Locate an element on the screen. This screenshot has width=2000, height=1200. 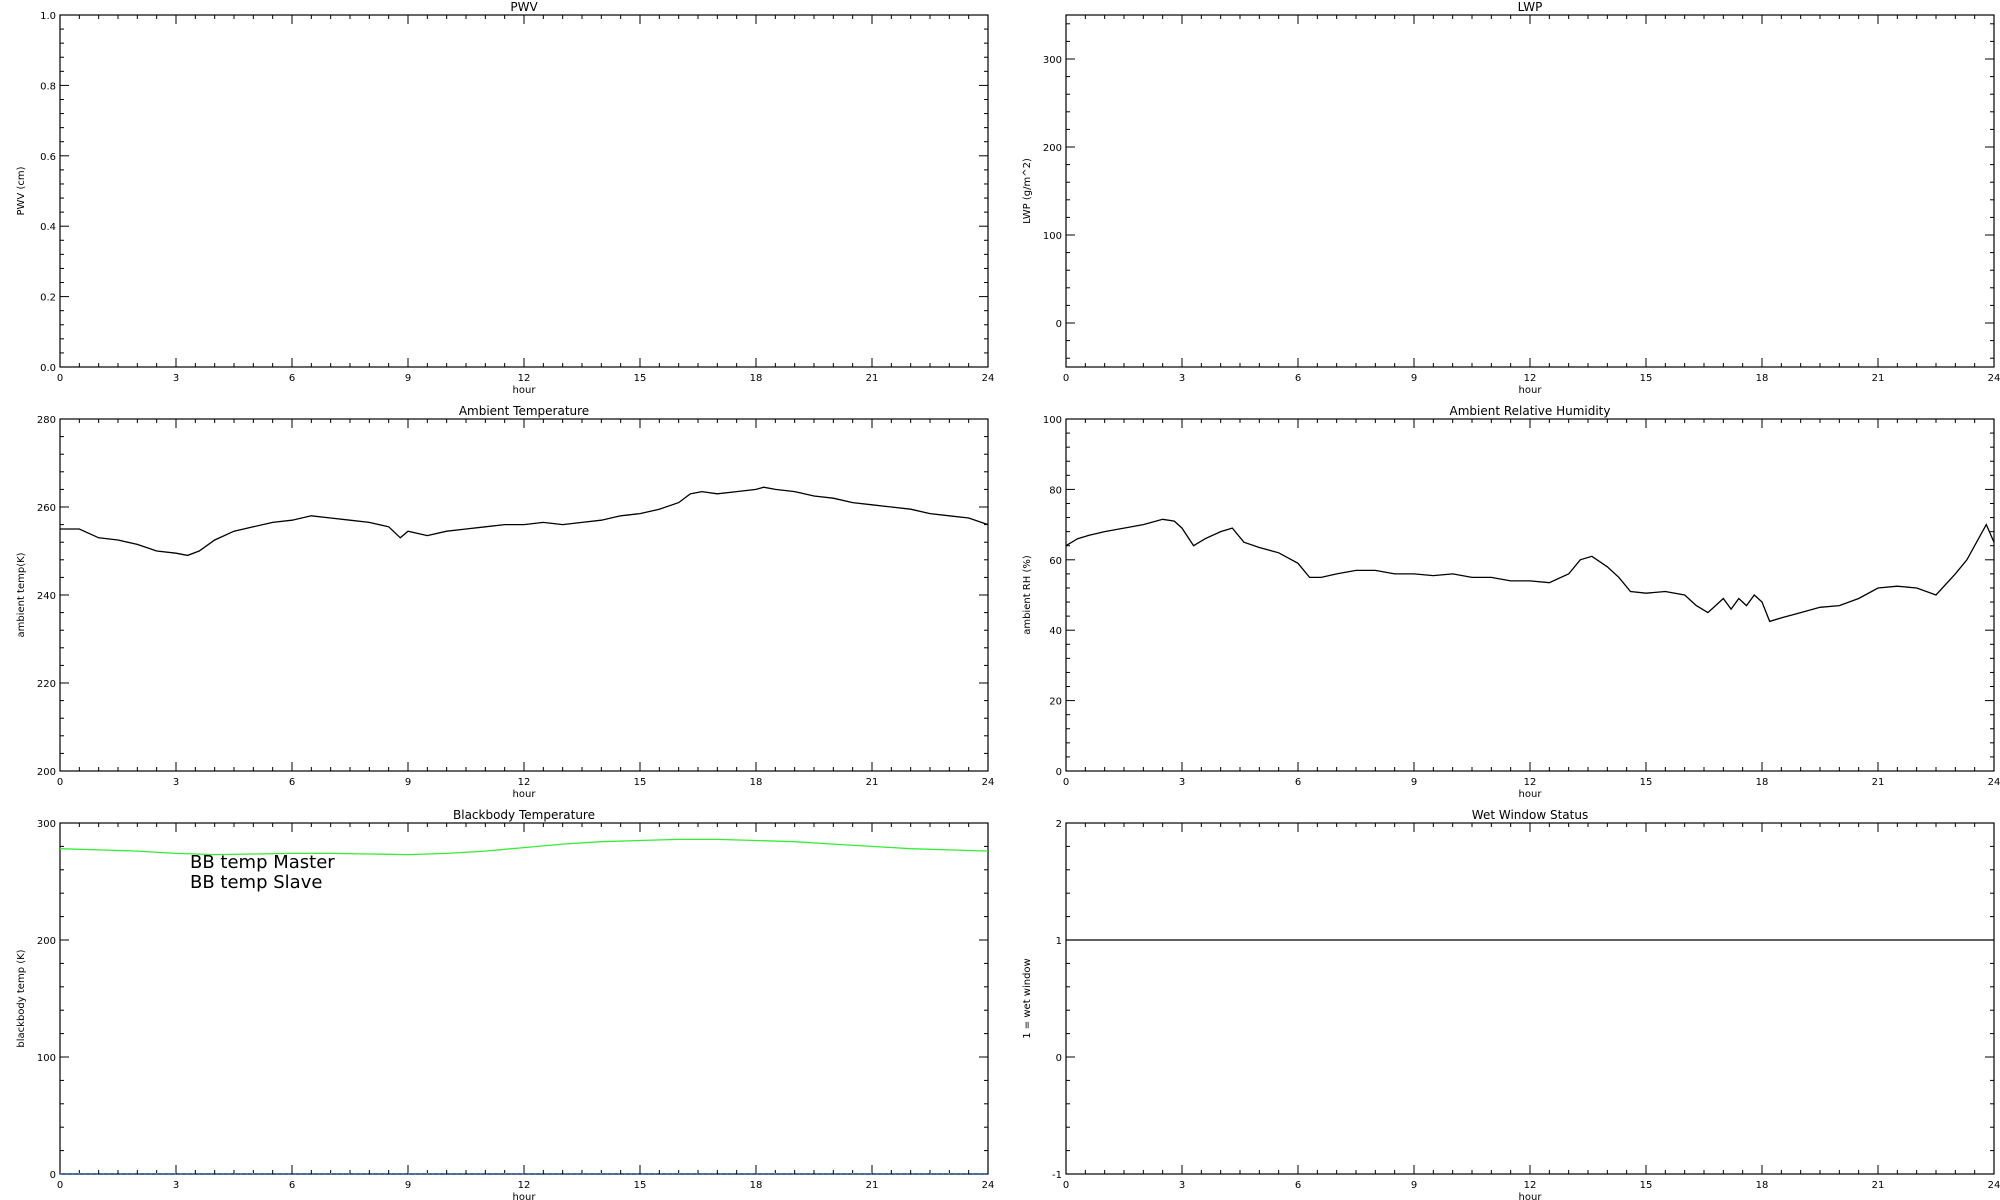
y-tick-label: 300 is located at coordinates (1052, 60).